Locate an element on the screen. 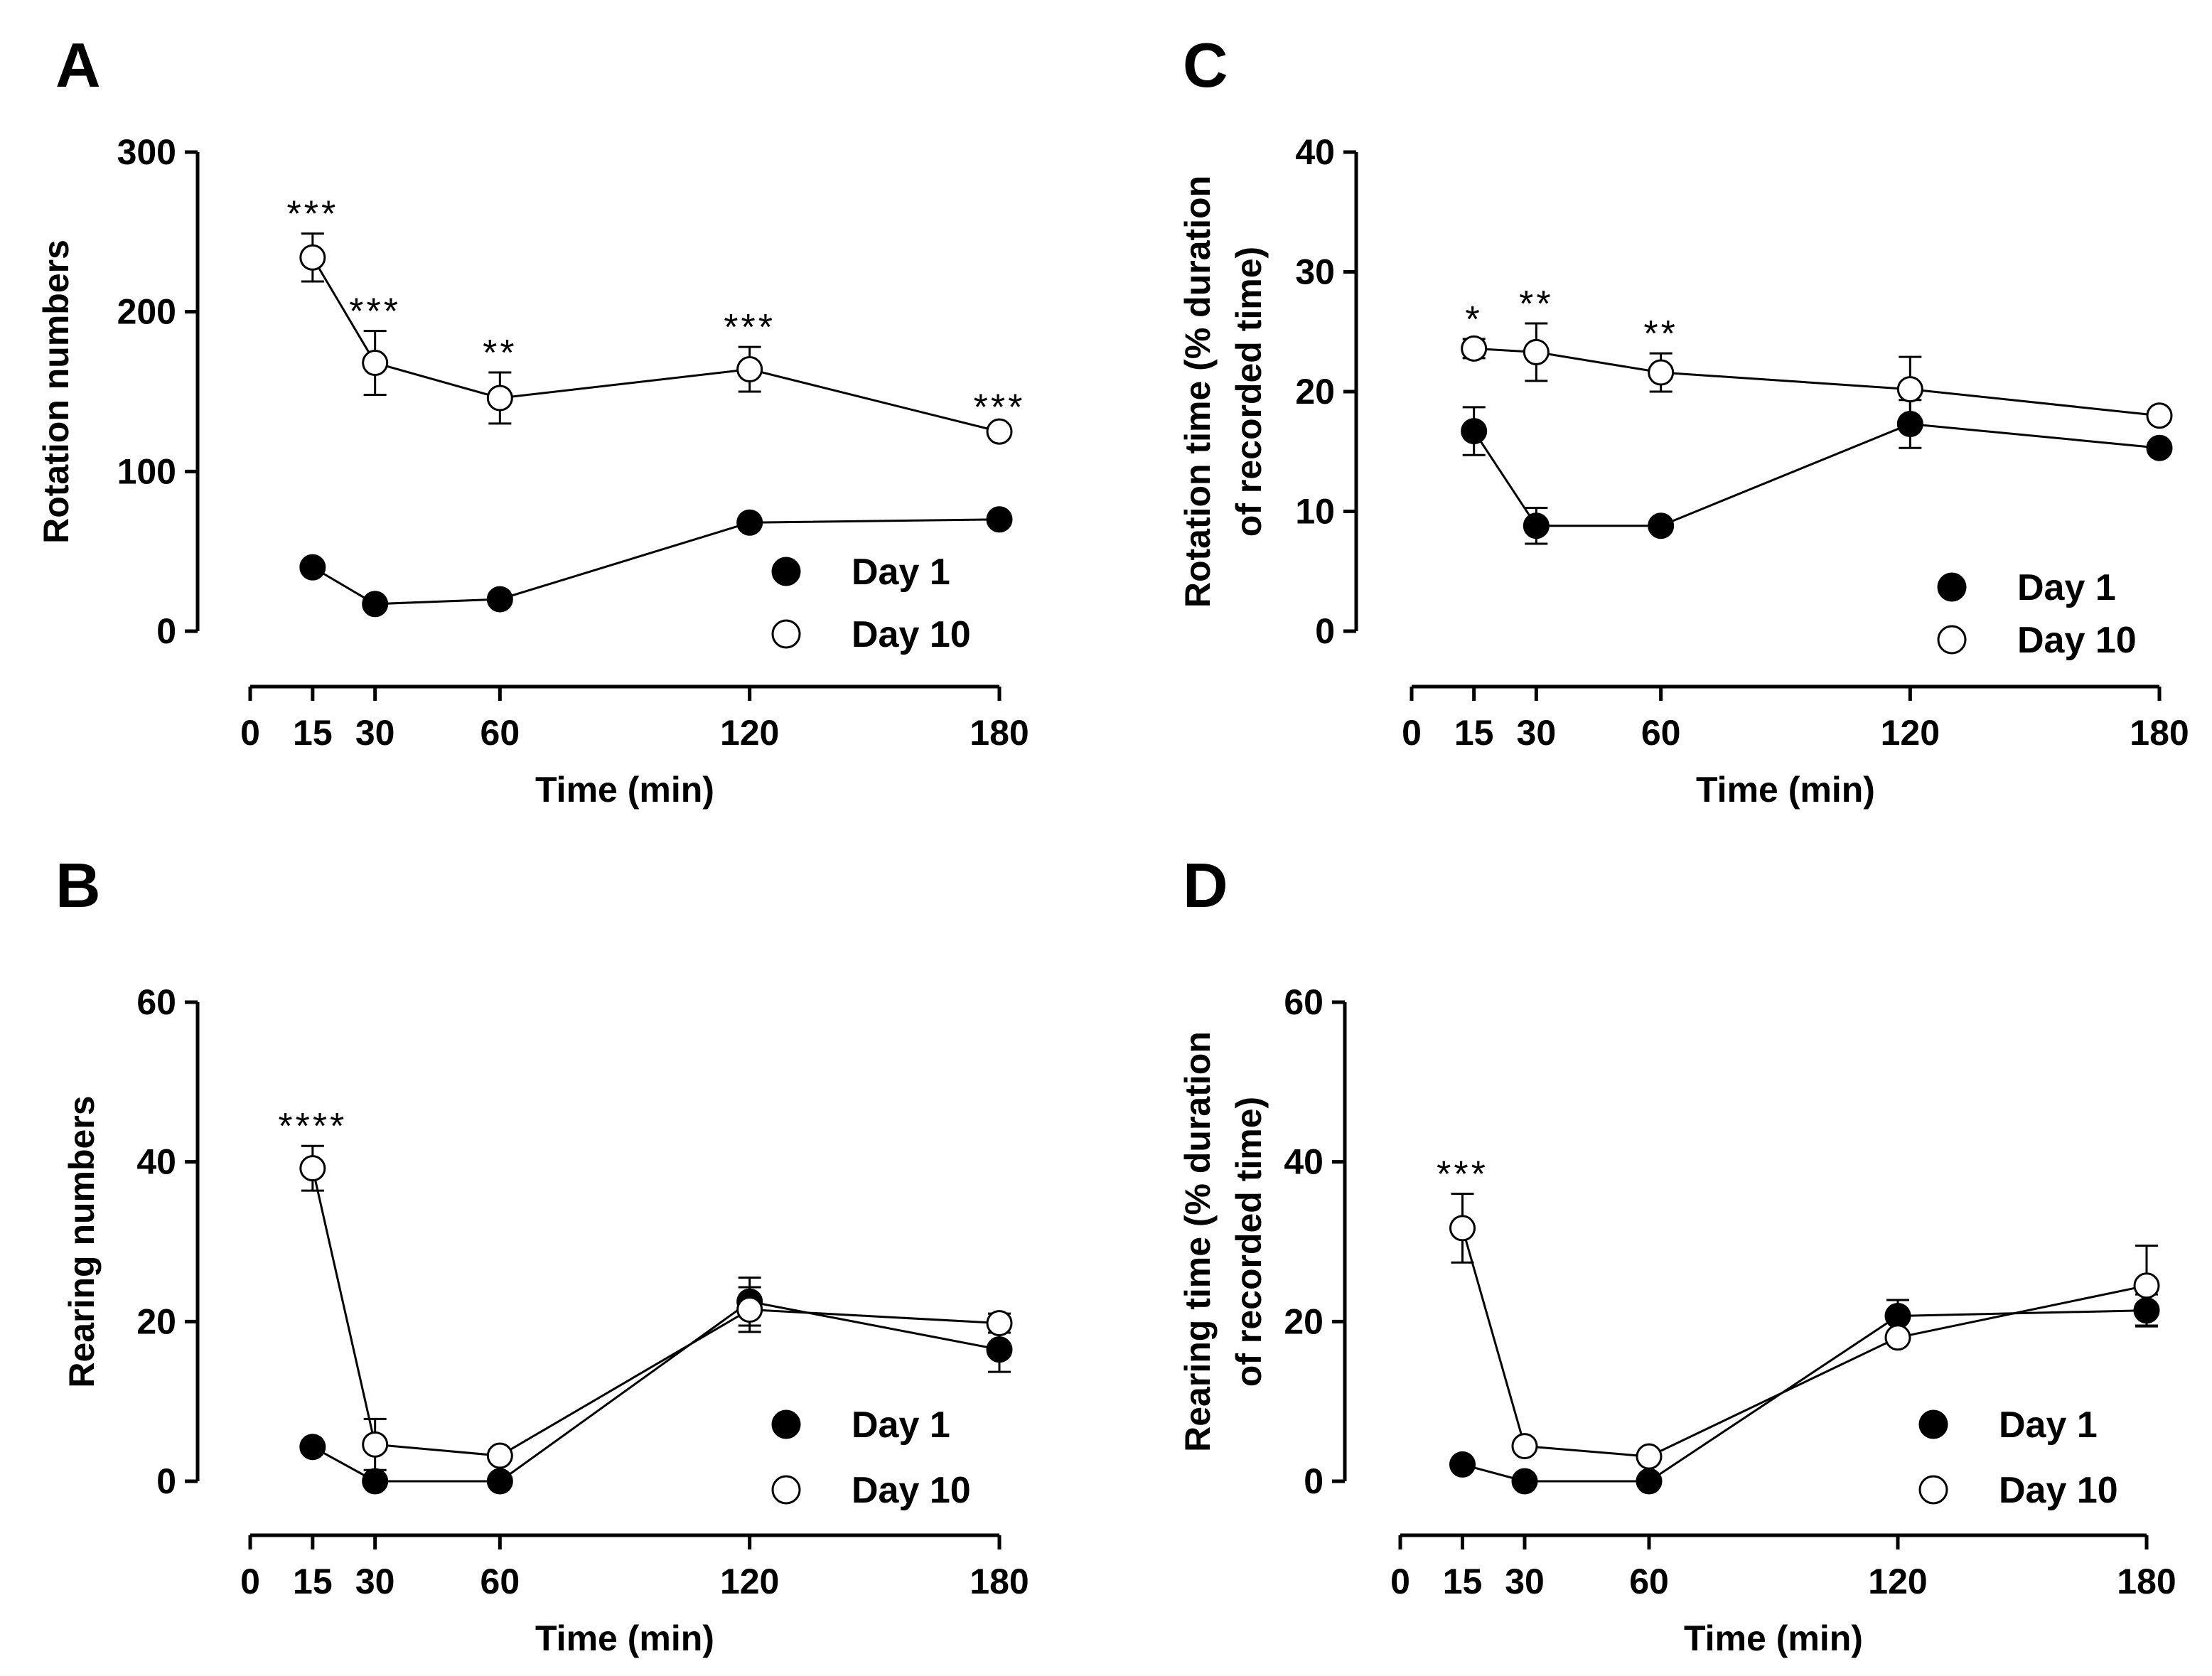 This screenshot has width=2212, height=1676. significance-marker: **** is located at coordinates (312, 1126).